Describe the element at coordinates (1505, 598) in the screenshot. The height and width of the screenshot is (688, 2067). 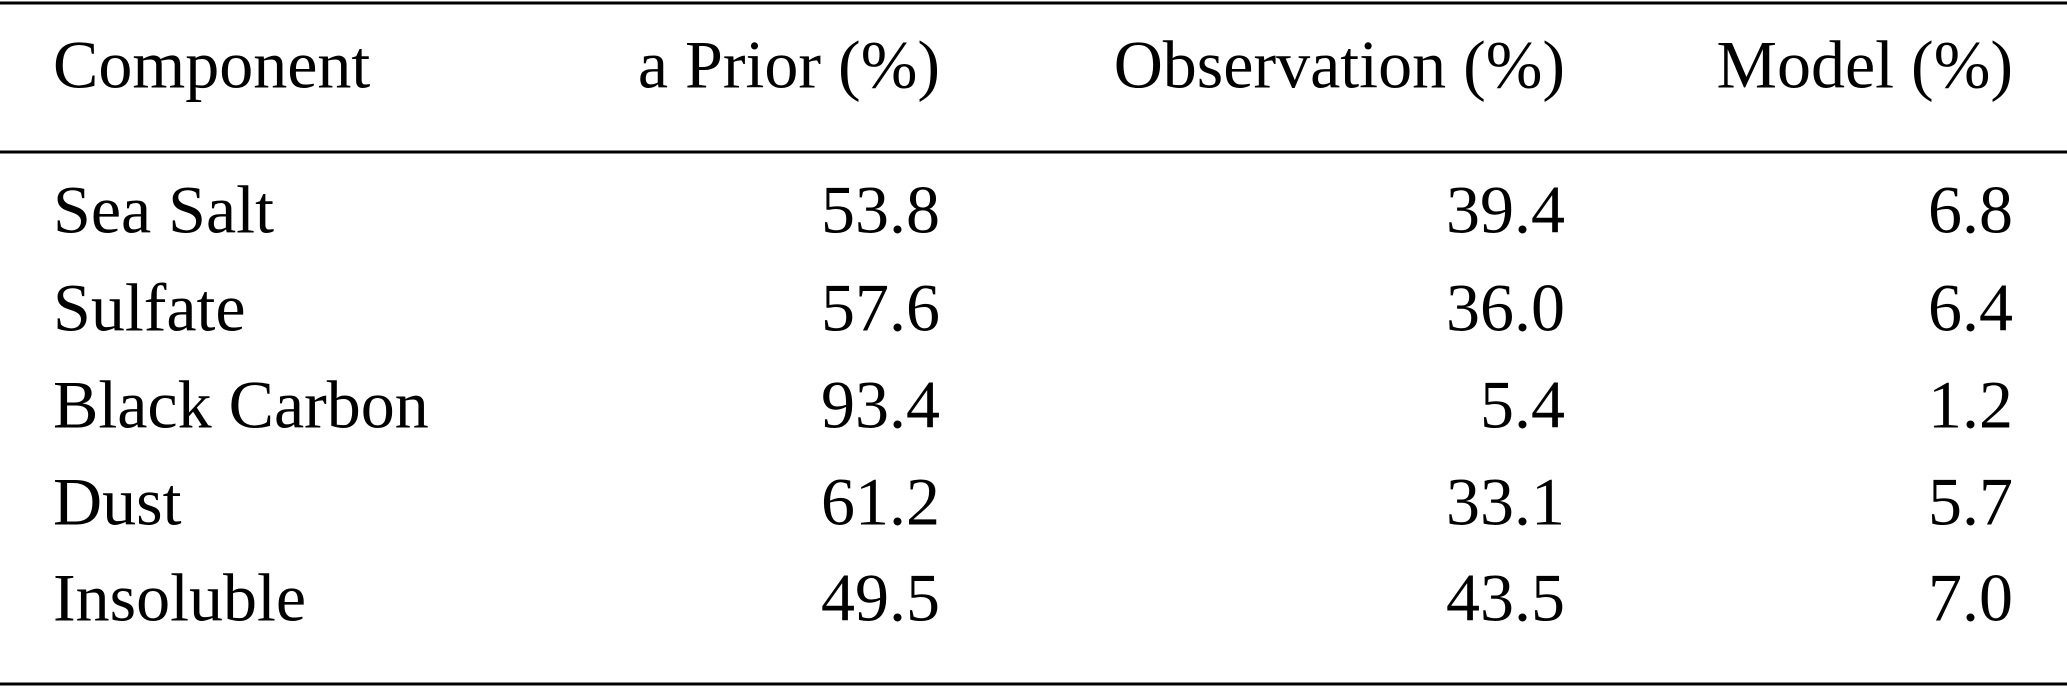
I see `cell: 43.5` at that location.